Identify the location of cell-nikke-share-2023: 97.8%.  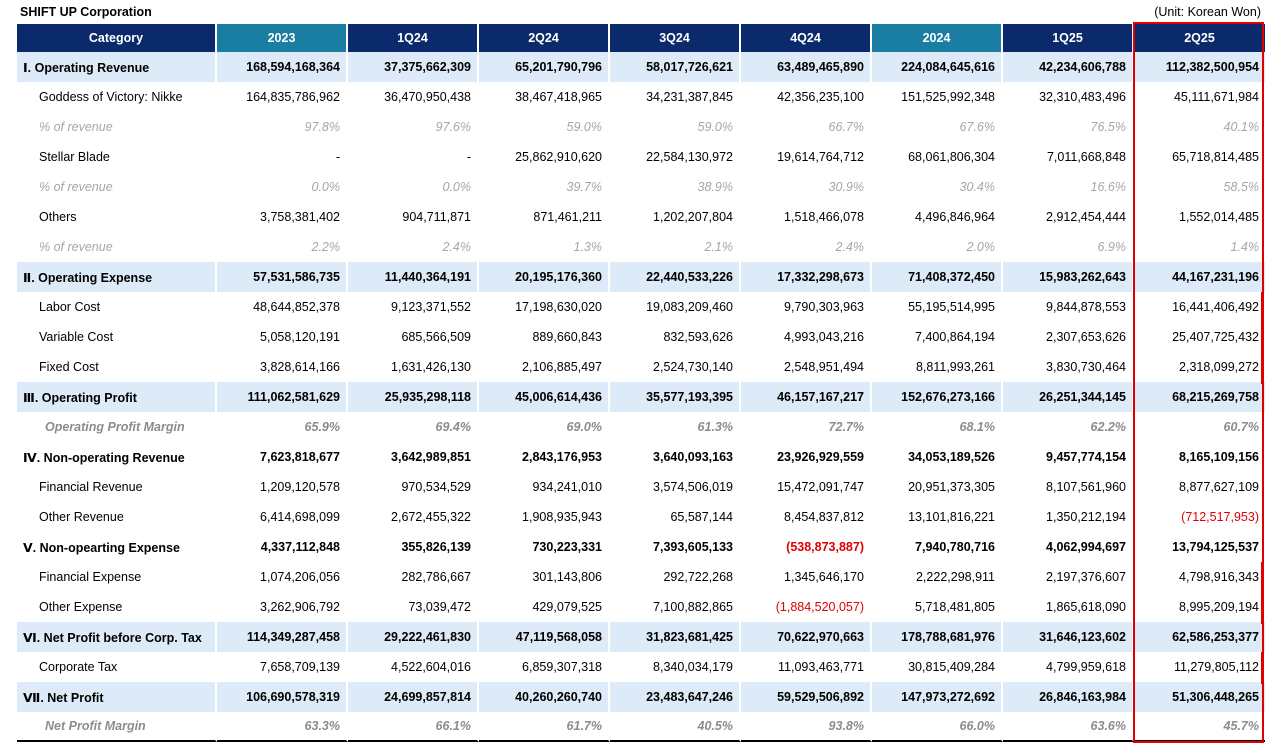
(282, 127).